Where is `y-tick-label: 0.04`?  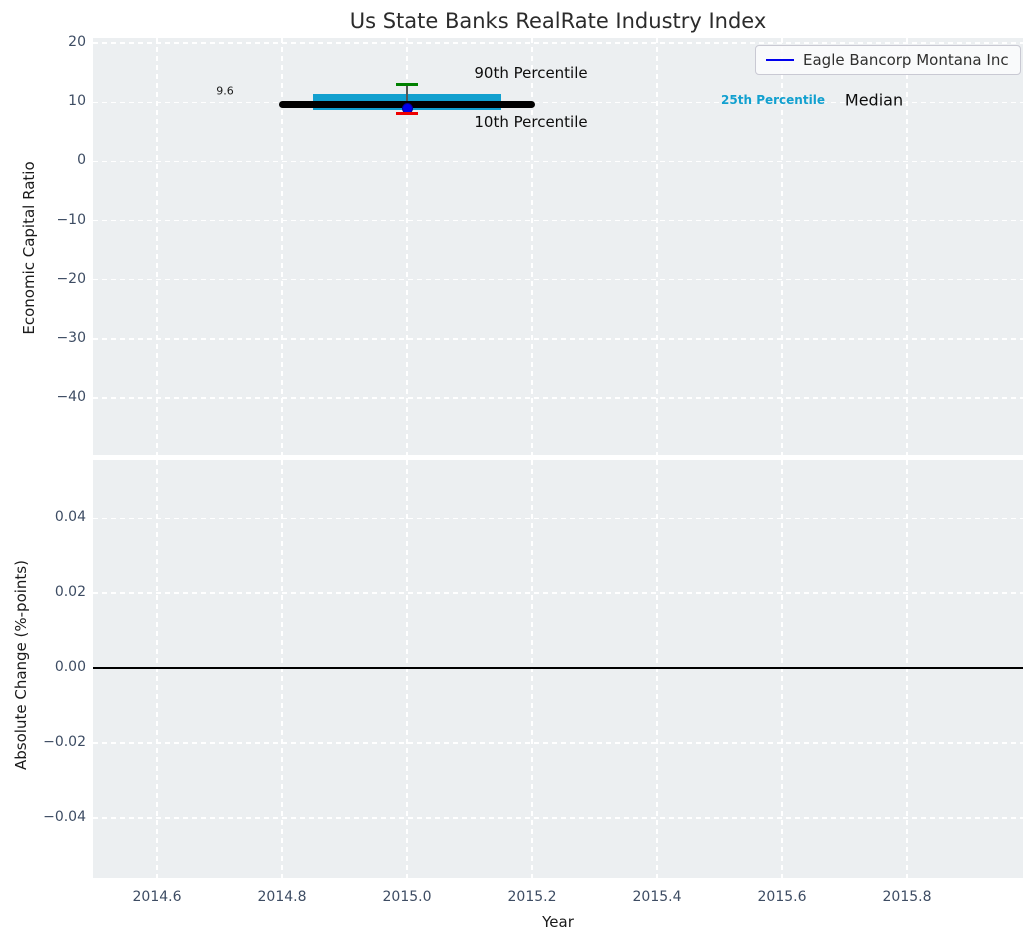 y-tick-label: 0.04 is located at coordinates (70, 517).